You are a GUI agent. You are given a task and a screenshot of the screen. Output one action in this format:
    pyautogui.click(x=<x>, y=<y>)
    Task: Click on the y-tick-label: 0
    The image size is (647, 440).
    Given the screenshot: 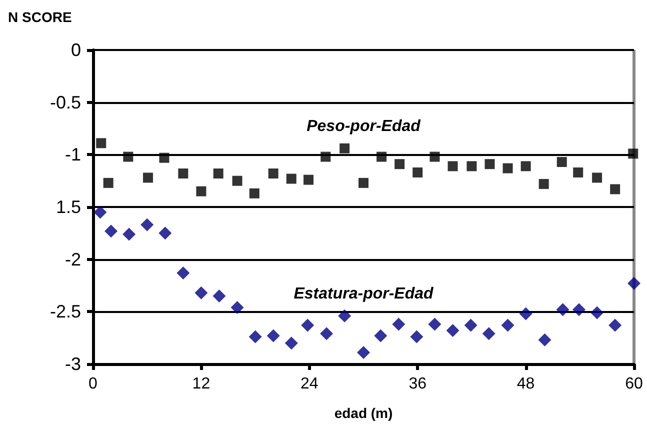 What is the action you would take?
    pyautogui.click(x=75, y=50)
    